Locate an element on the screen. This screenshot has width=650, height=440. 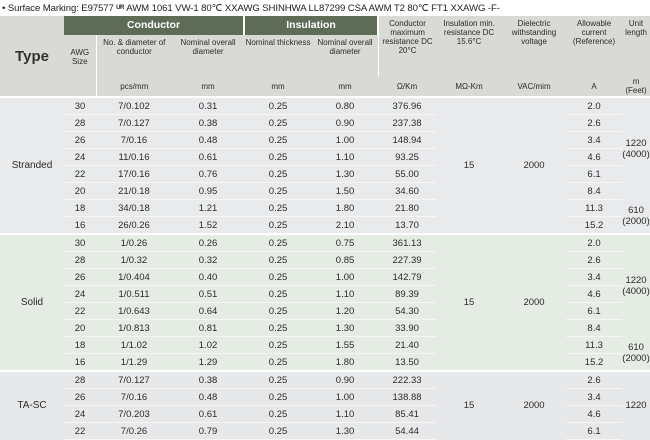
cell-conductor: 26/0.26 is located at coordinates (134, 225).